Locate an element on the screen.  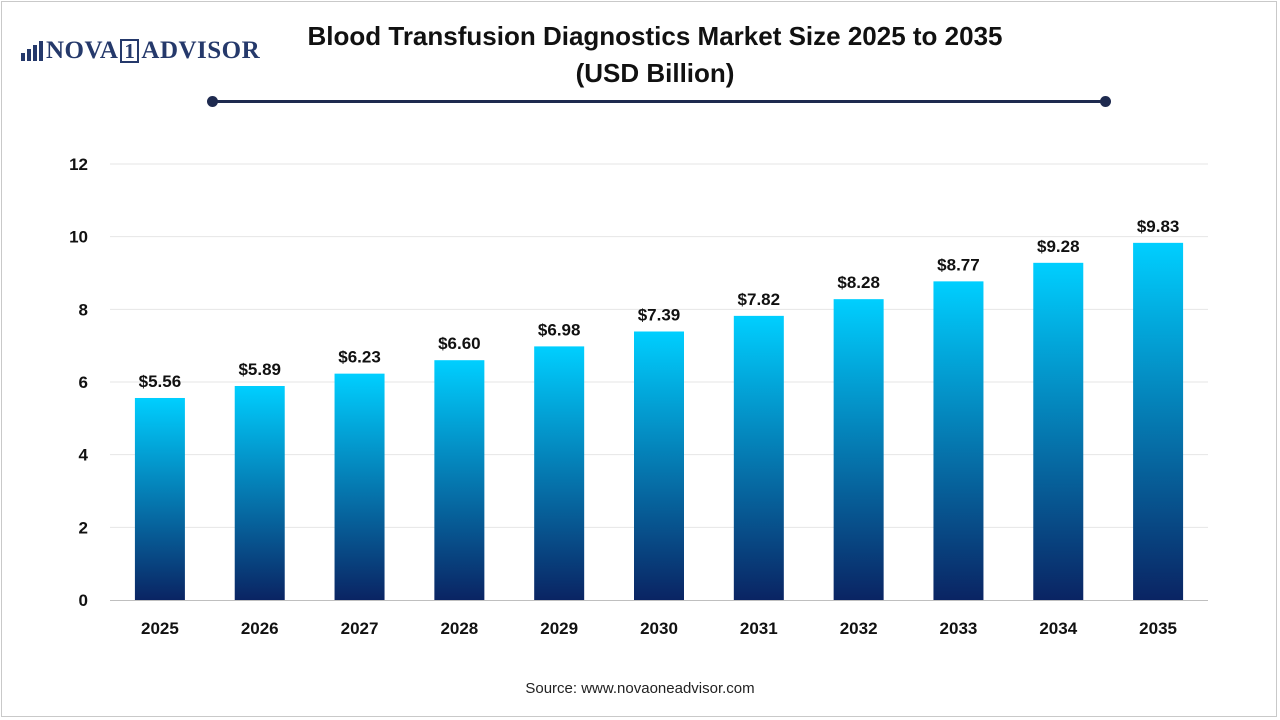
x-tick-label-2027: 2027 is located at coordinates (360, 628).